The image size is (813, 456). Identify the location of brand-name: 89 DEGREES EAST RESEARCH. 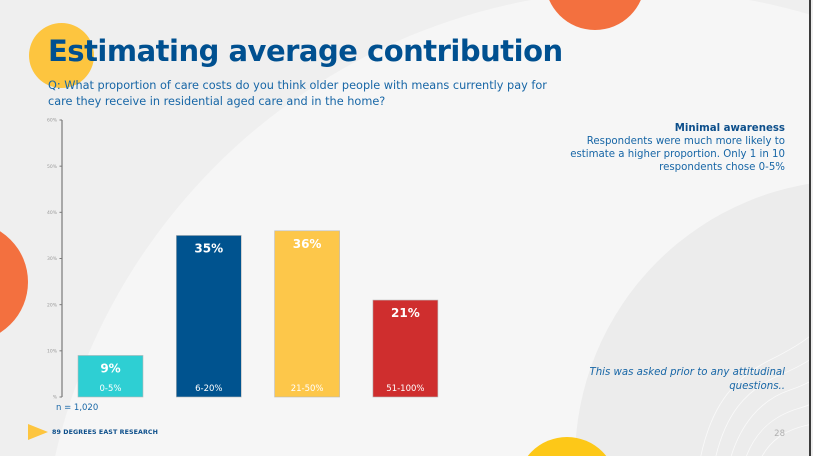
(105, 432).